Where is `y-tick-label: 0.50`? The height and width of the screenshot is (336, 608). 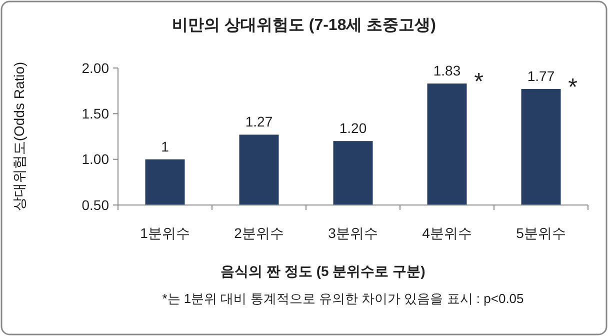 y-tick-label: 0.50 is located at coordinates (96, 204).